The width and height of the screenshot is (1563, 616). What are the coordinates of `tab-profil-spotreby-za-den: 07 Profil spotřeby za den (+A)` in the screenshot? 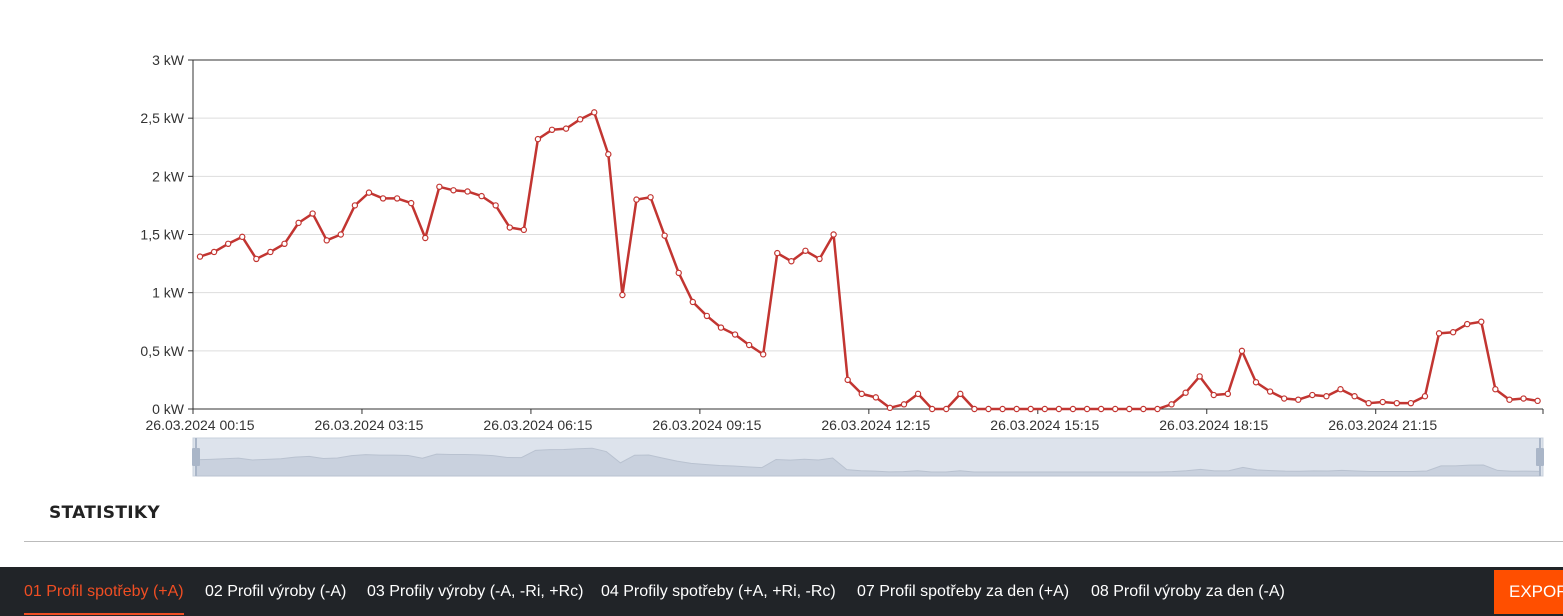 It's located at (963, 591).